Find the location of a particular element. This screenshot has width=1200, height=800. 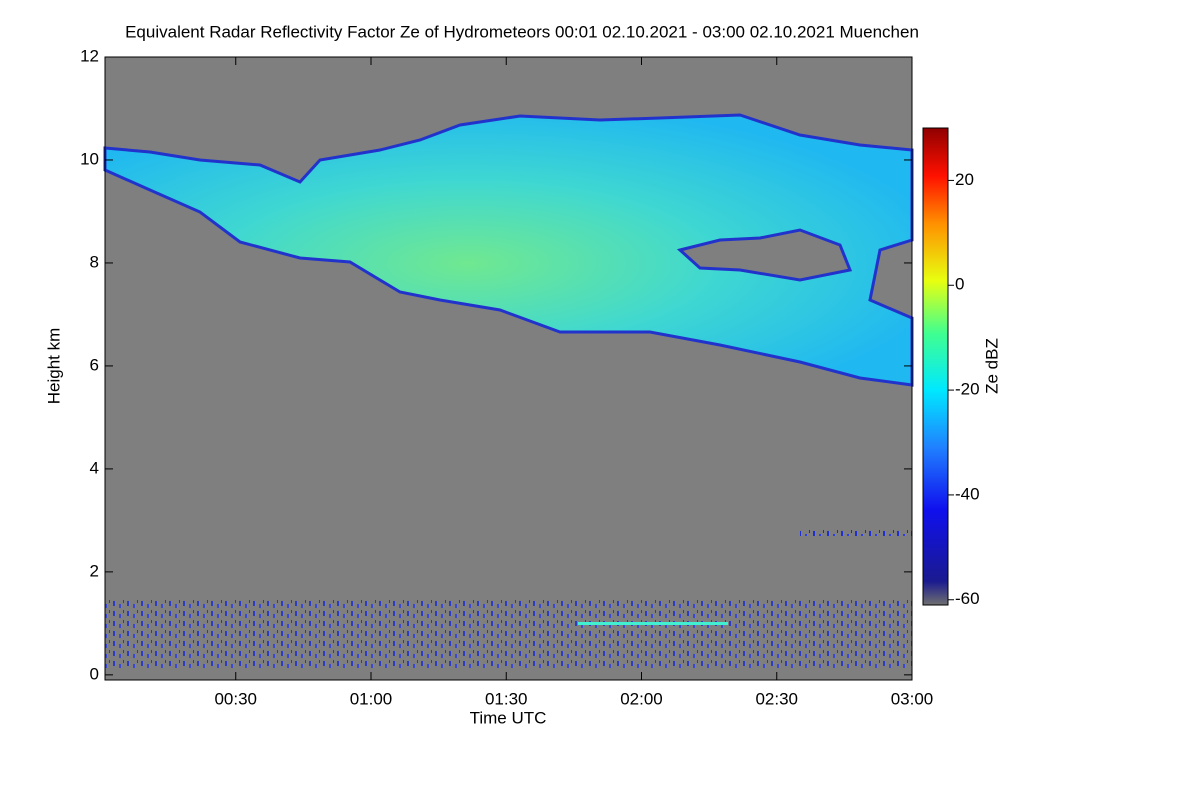

colorbar-label: Ze dBZ is located at coordinates (991, 366).